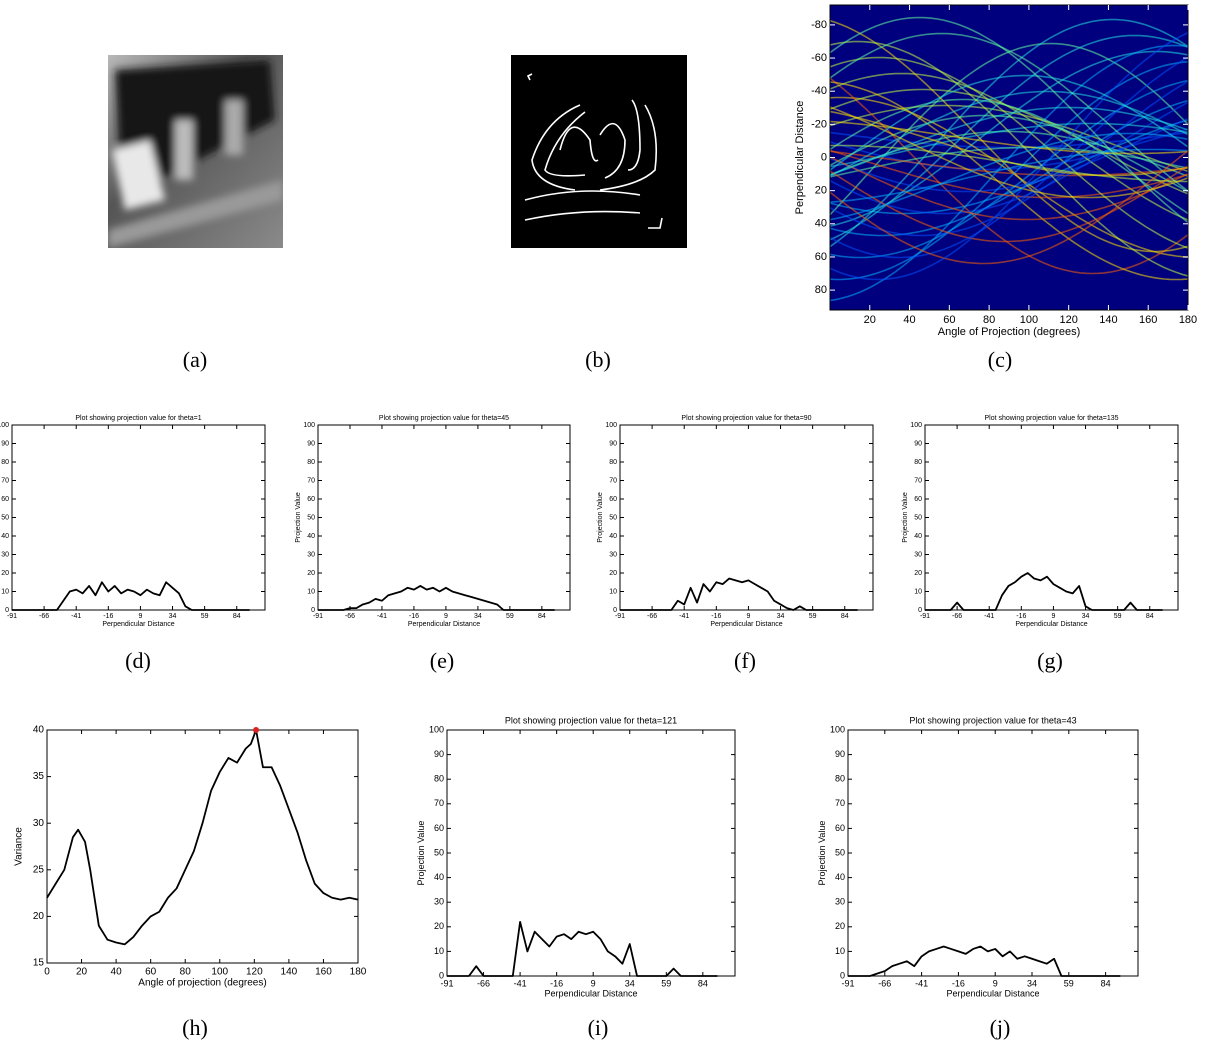 This screenshot has height=1053, width=1208. Describe the element at coordinates (358, 972) in the screenshot. I see `x-tick-label: 180` at that location.